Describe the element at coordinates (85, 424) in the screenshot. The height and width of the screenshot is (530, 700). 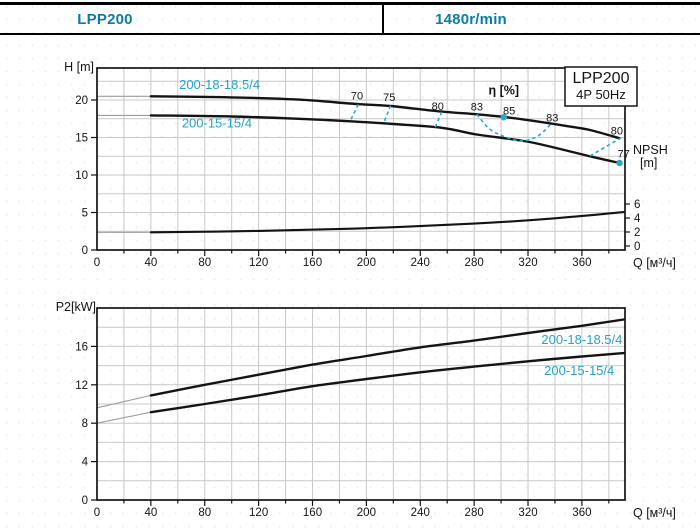
I see `svg-text: 8` at that location.